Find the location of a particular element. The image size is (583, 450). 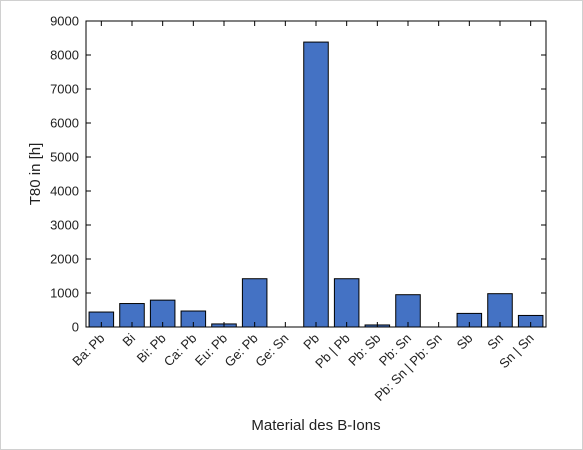

bar-pb-sn is located at coordinates (408, 311).